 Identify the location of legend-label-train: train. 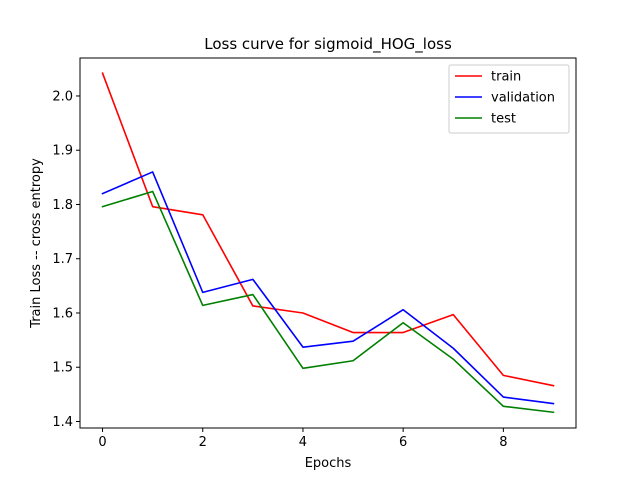
(506, 77).